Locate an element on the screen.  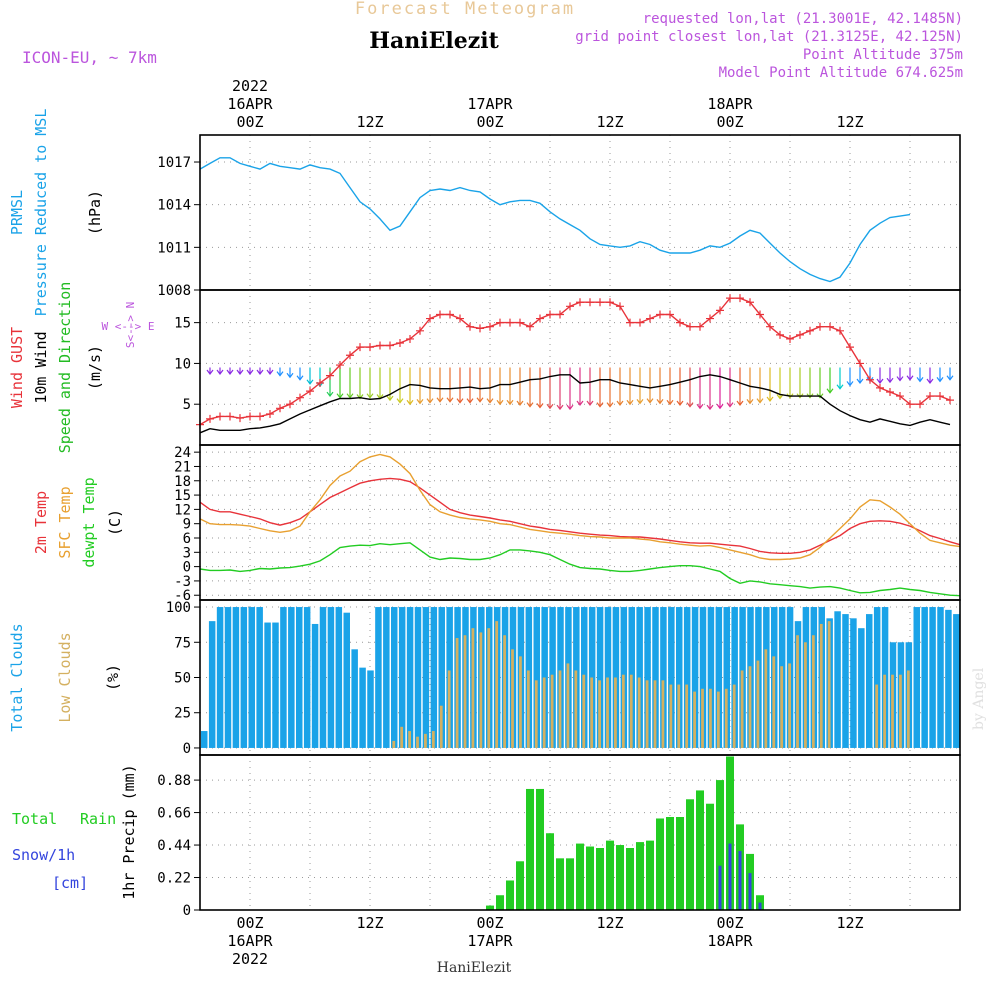
y-tick-label: 1014 is located at coordinates (174, 206).